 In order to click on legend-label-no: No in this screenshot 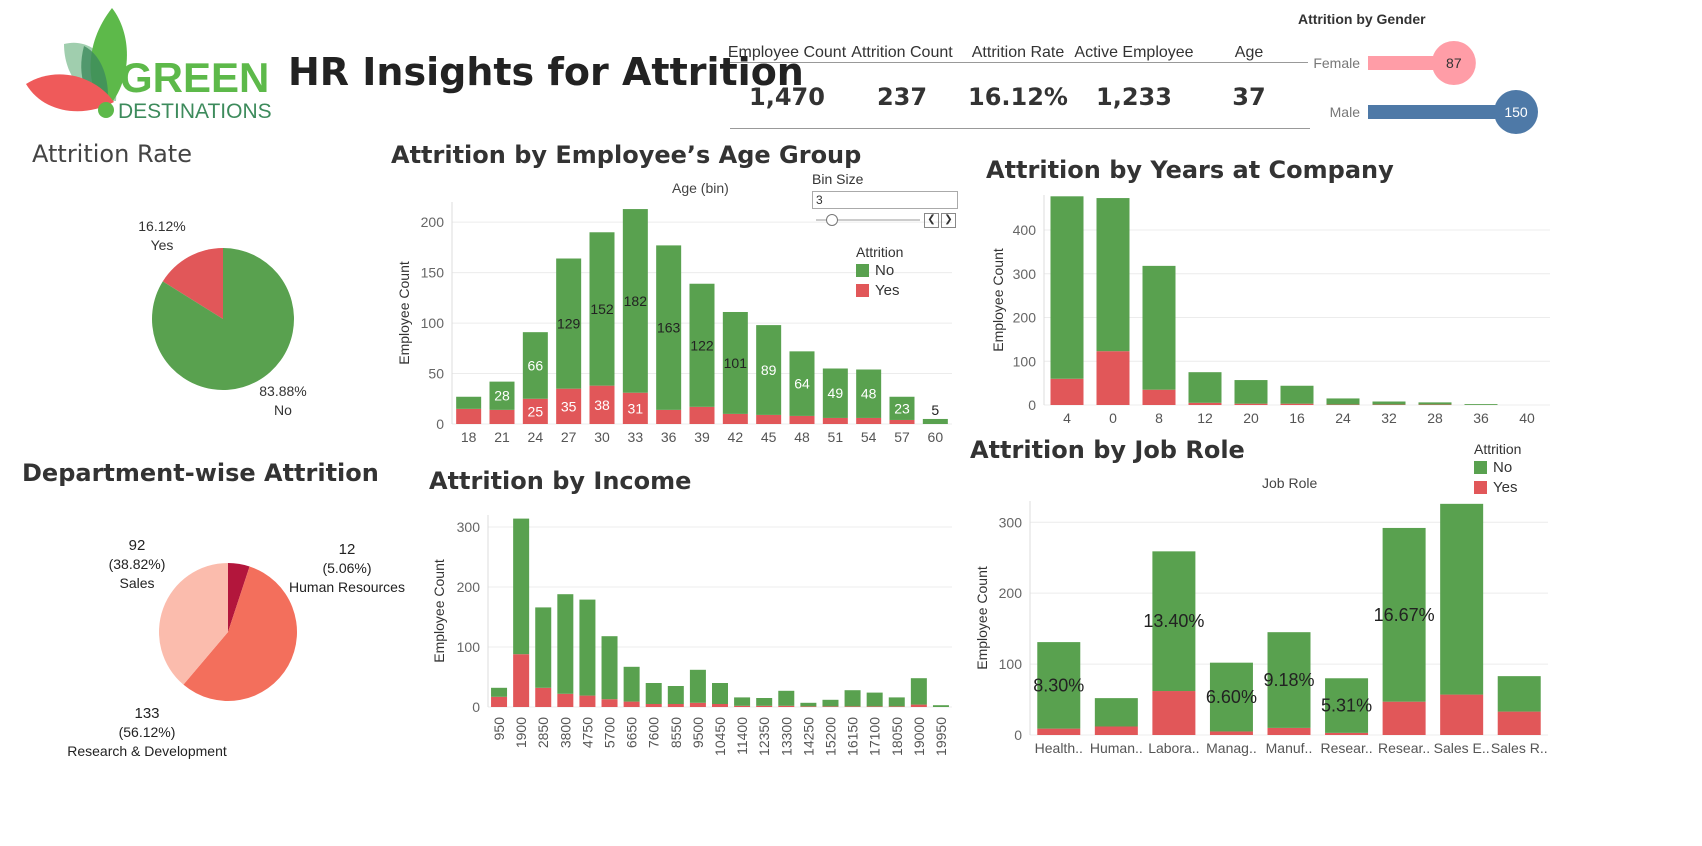, I will do `click(885, 270)`.